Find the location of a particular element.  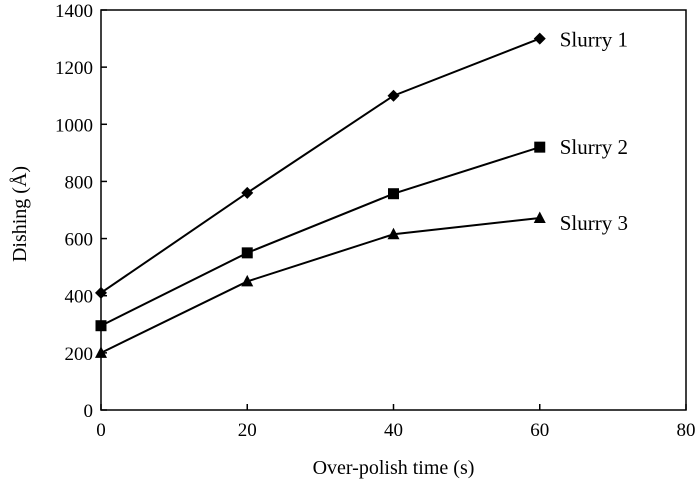

x-tick-label: 60 is located at coordinates (539, 430).